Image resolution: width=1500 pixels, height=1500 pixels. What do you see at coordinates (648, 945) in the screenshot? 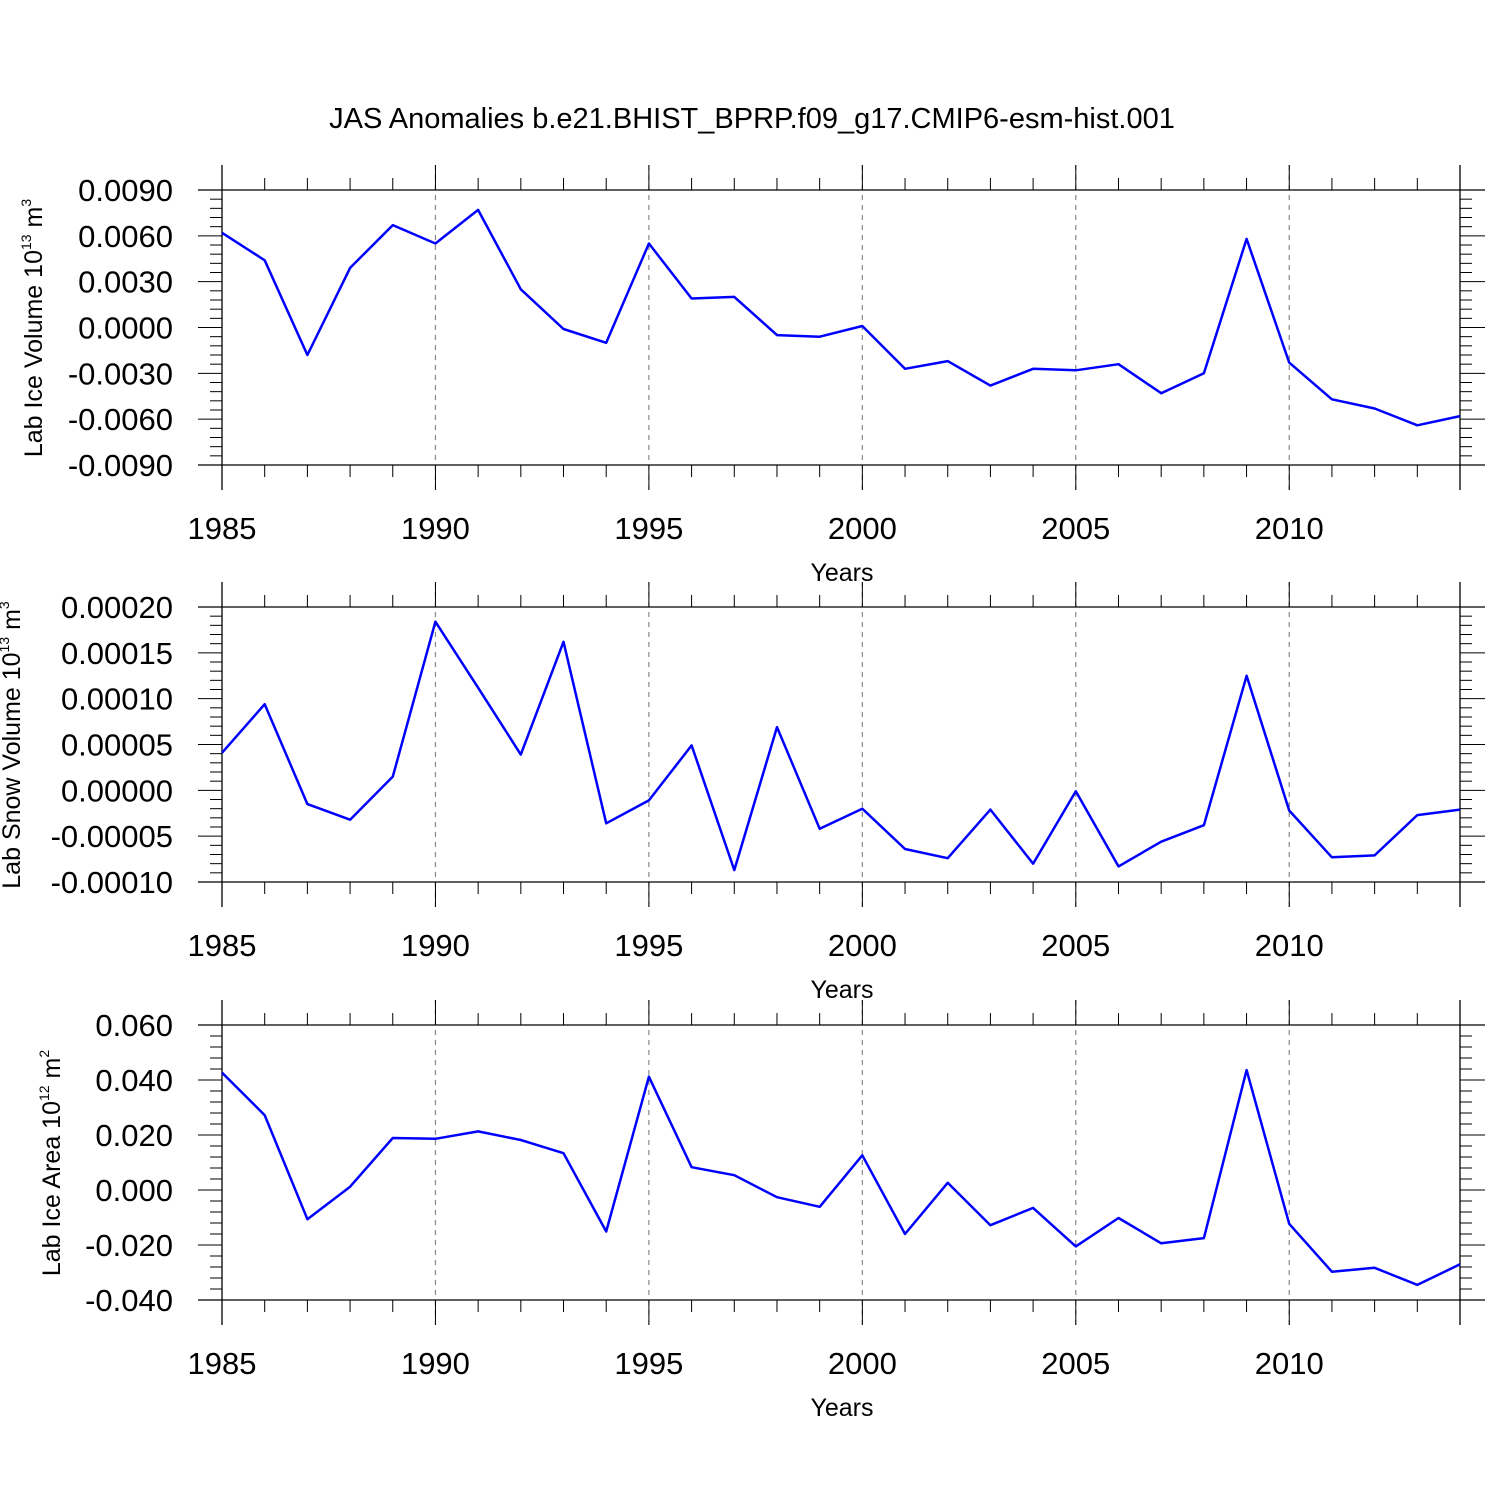
I see `snow-volume-x-tick-label: 1995` at bounding box center [648, 945].